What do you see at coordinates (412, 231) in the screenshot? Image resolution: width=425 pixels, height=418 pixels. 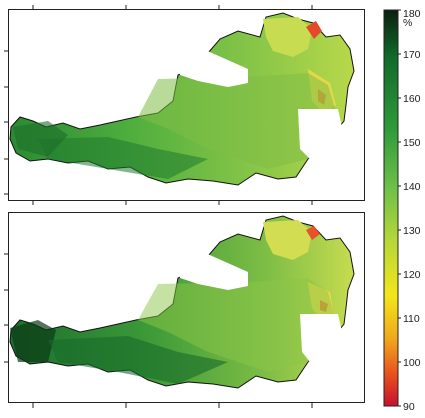 I see `legend-tick-label: 130` at bounding box center [412, 231].